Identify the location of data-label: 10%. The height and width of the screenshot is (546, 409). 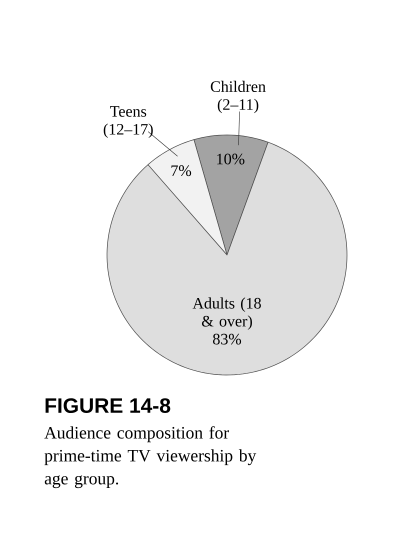
(230, 159).